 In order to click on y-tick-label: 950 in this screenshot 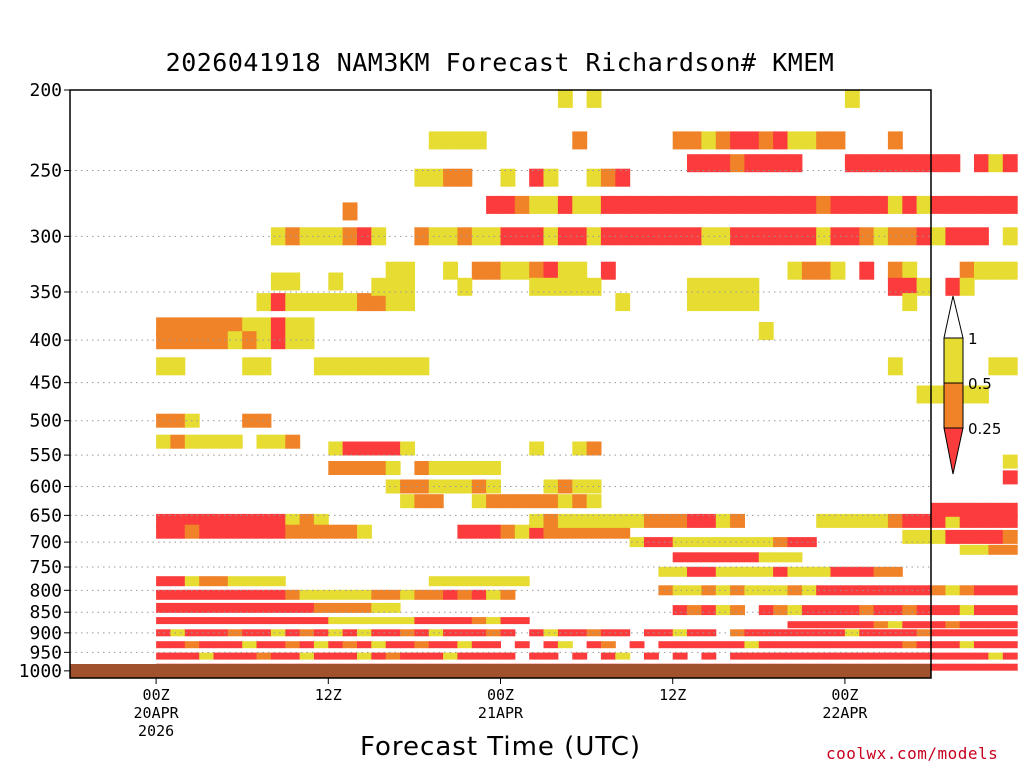, I will do `click(45, 652)`.